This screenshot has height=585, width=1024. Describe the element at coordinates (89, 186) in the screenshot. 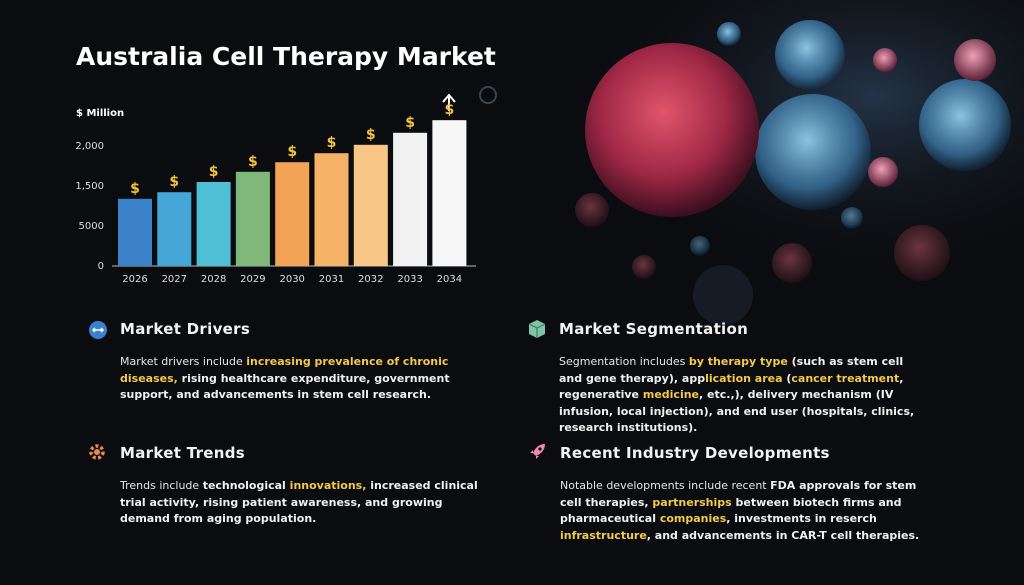

I see `y-tick-label: 1,500` at that location.